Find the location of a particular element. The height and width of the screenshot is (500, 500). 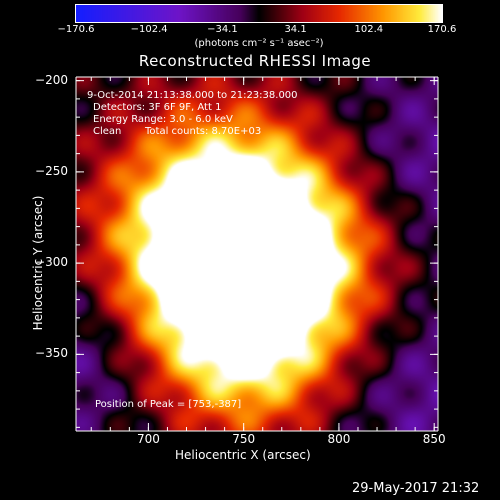

clean-text: Clean is located at coordinates (107, 131).